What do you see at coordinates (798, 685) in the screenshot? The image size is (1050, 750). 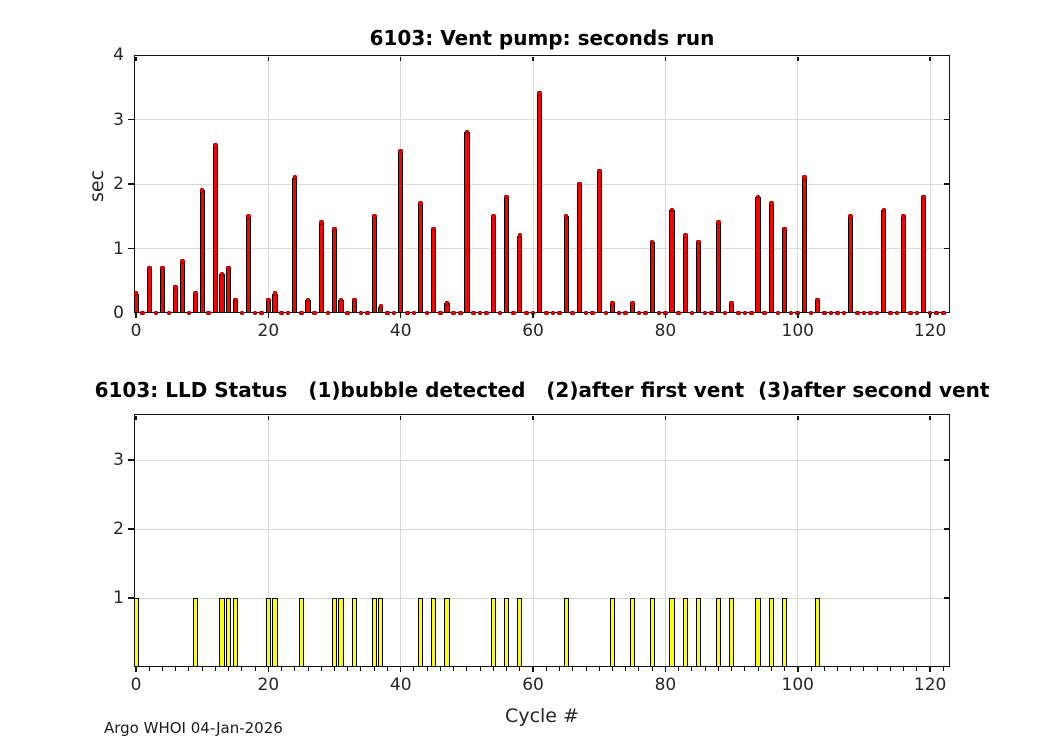 I see `x-tick-label: 100` at bounding box center [798, 685].